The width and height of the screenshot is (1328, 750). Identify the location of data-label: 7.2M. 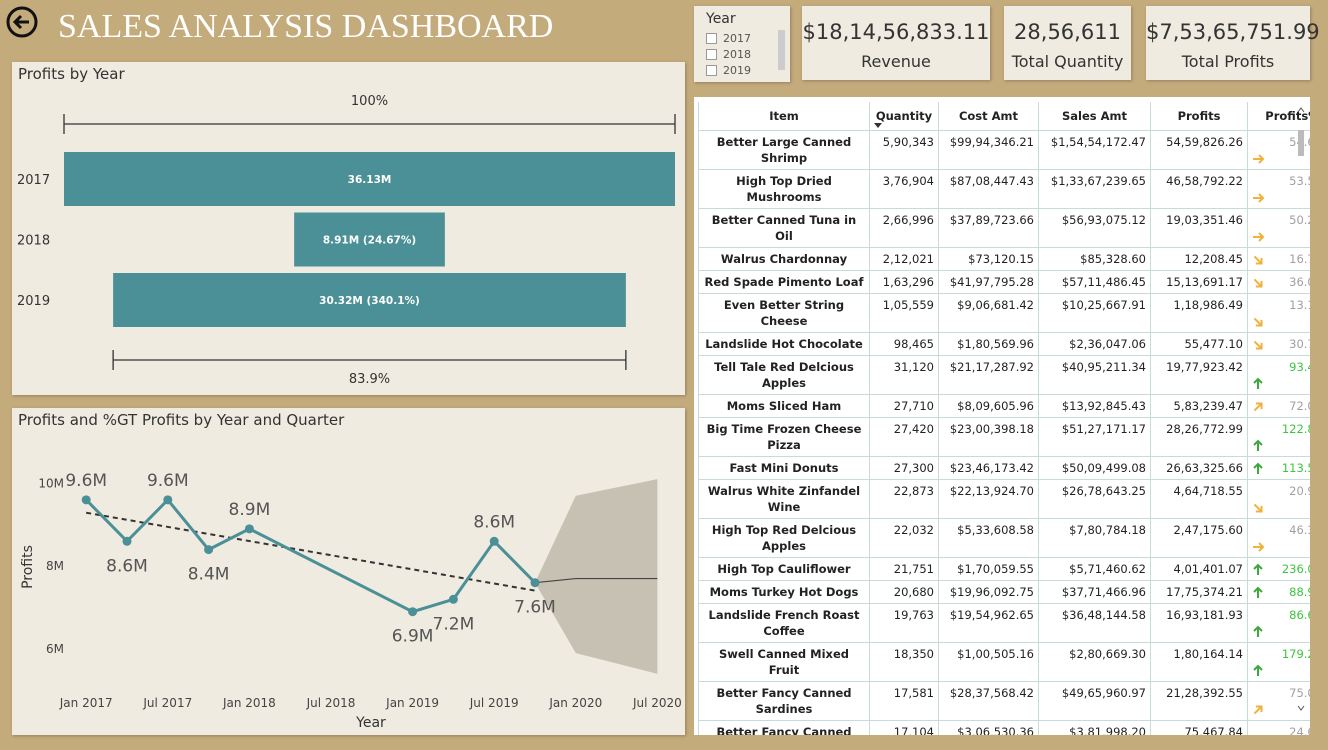
(454, 624).